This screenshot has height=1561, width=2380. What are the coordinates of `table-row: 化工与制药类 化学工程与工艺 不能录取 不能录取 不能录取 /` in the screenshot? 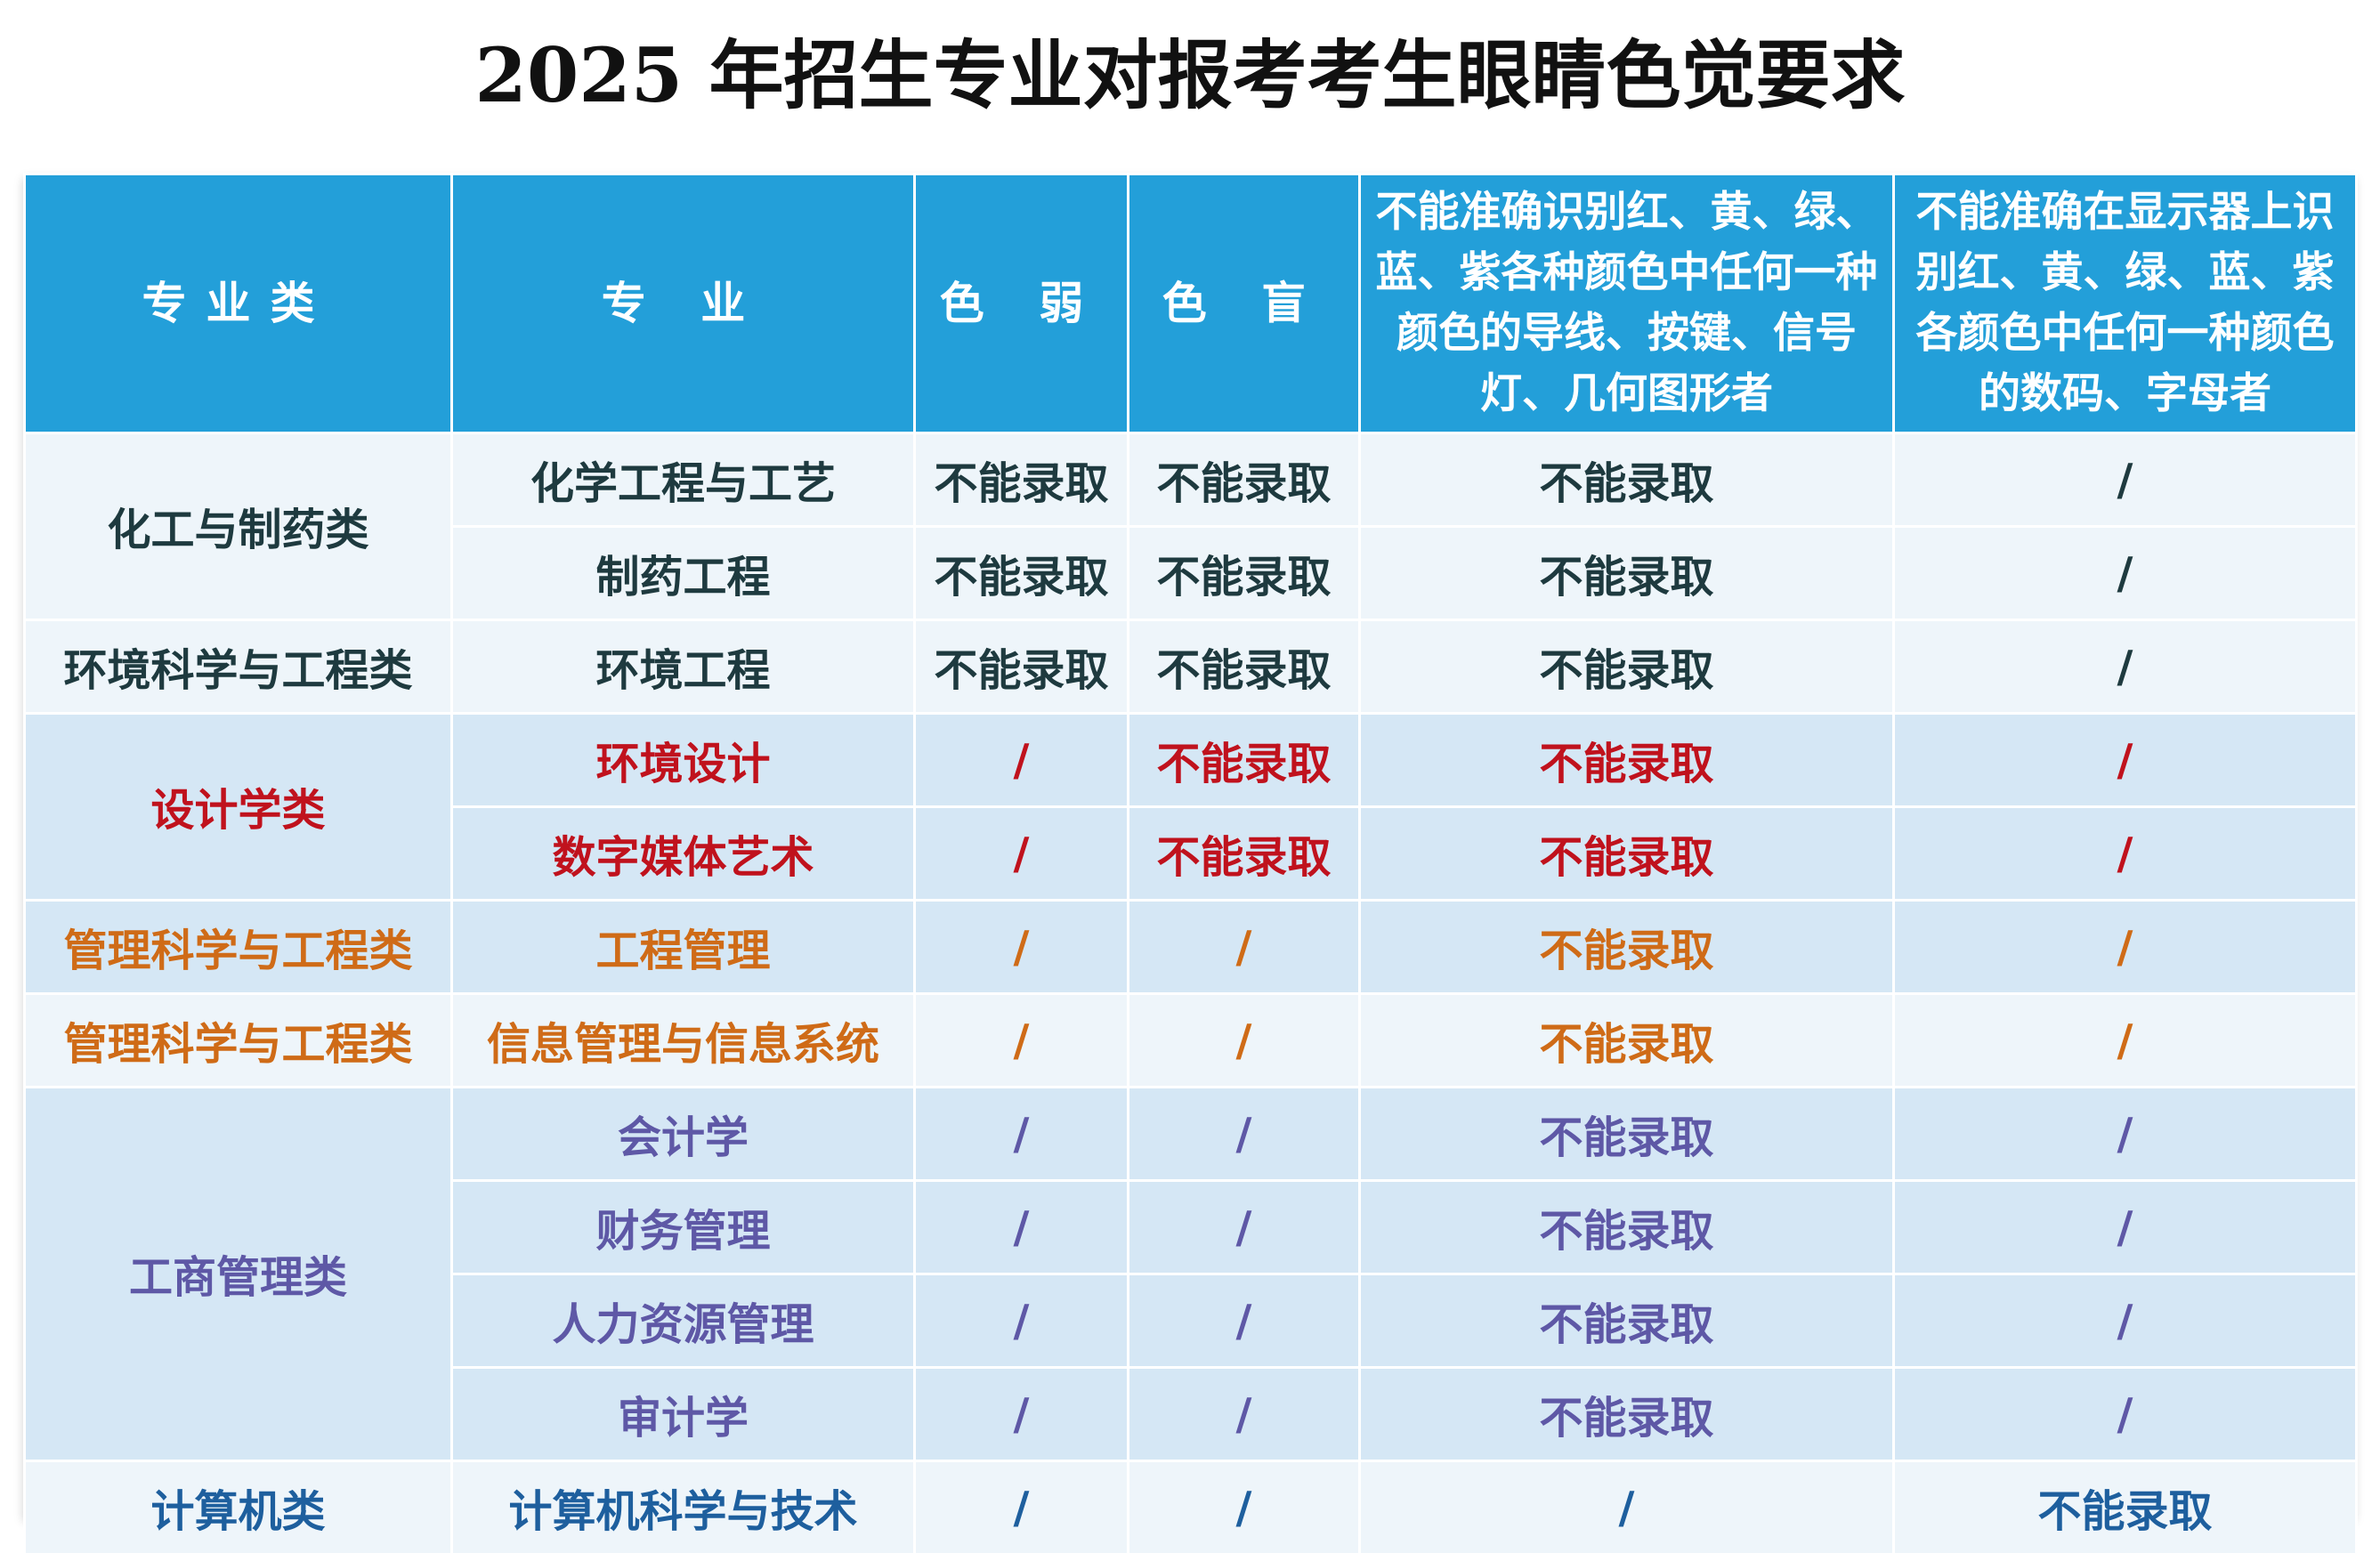 It's located at (1190, 526).